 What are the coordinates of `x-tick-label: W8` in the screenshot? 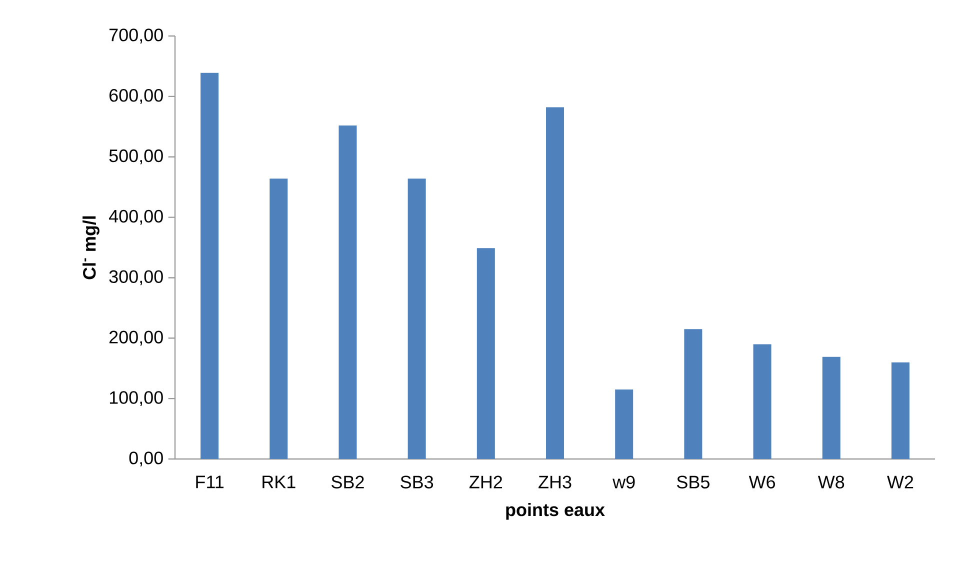 It's located at (831, 482).